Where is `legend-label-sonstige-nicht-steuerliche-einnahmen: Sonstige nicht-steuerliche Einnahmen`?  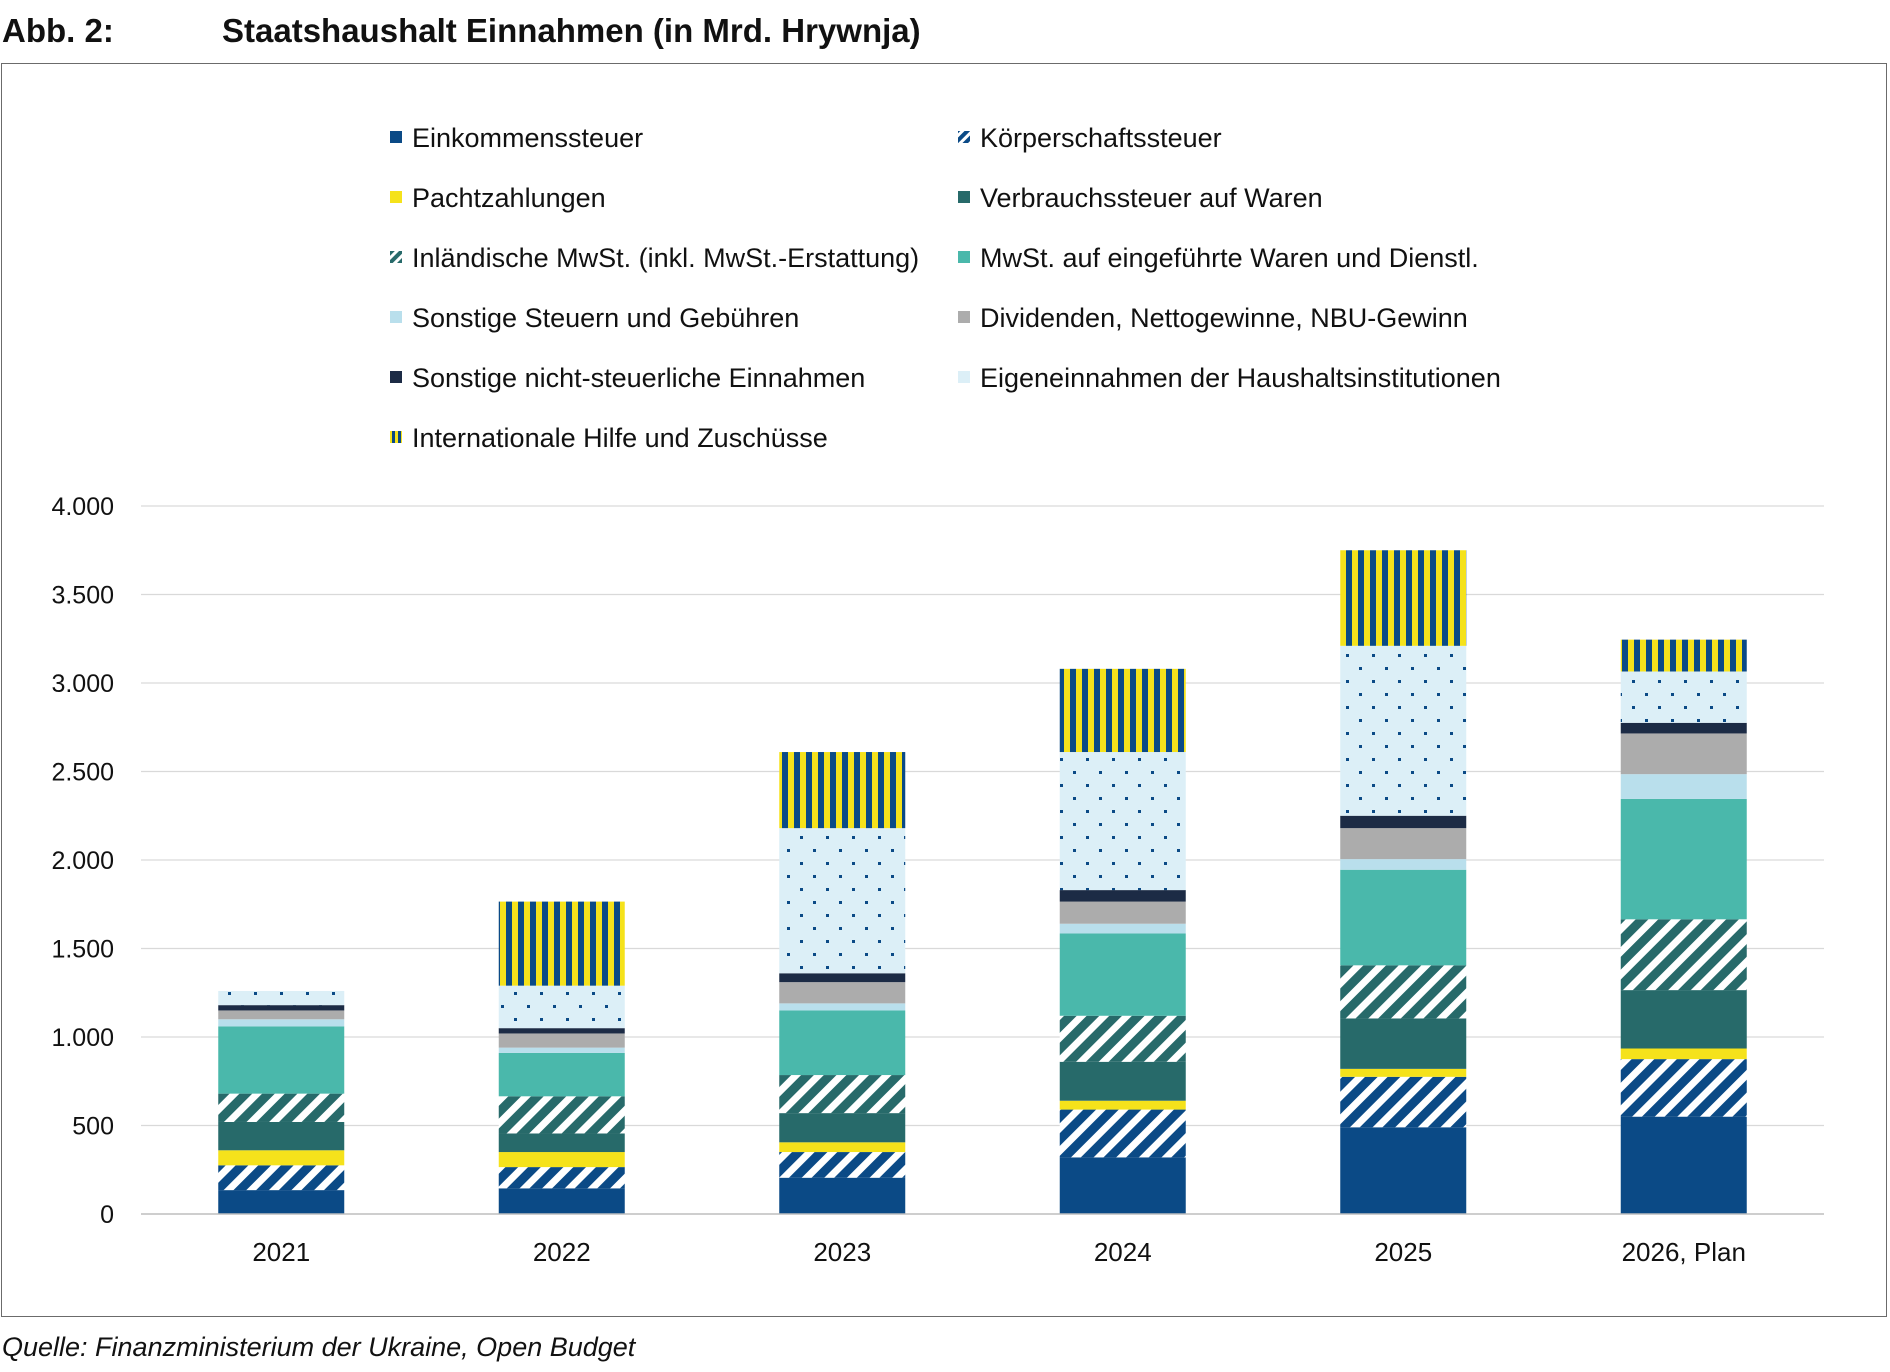
legend-label-sonstige-nicht-steuerliche-einnahmen: Sonstige nicht-steuerliche Einnahmen is located at coordinates (638, 378).